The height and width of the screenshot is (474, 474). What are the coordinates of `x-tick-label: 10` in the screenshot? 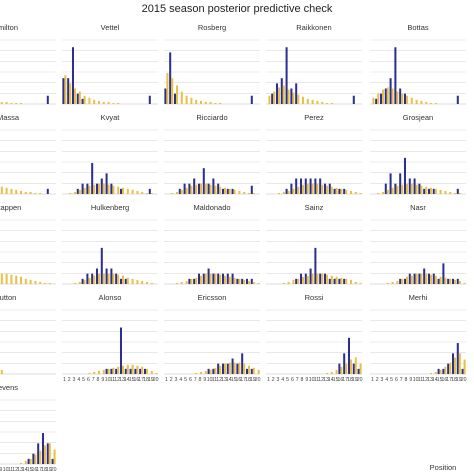 It's located at (416, 380).